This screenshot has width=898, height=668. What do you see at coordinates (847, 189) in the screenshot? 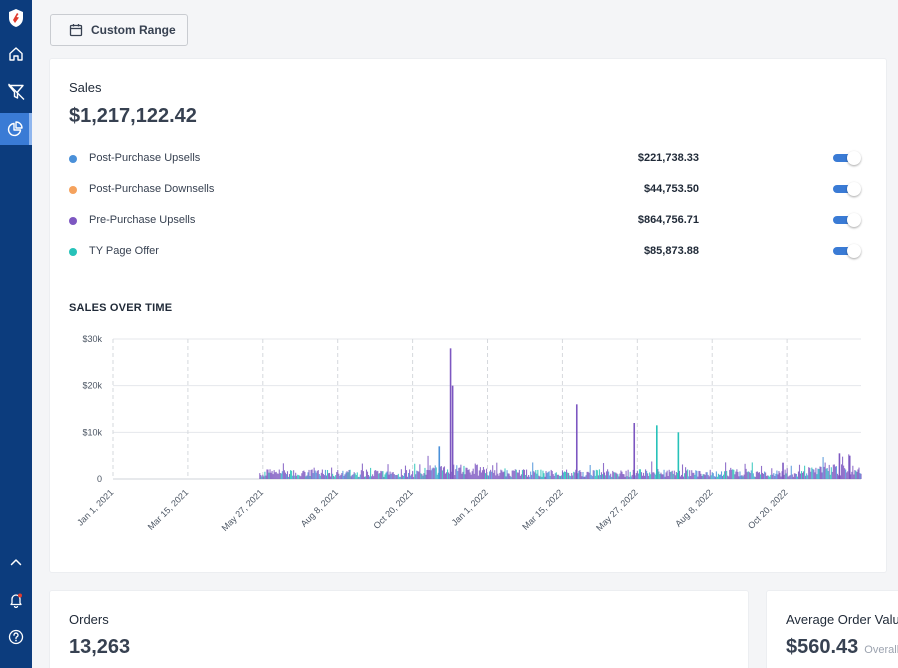
I see `series-toggle-post-purchase-downsells` at bounding box center [847, 189].